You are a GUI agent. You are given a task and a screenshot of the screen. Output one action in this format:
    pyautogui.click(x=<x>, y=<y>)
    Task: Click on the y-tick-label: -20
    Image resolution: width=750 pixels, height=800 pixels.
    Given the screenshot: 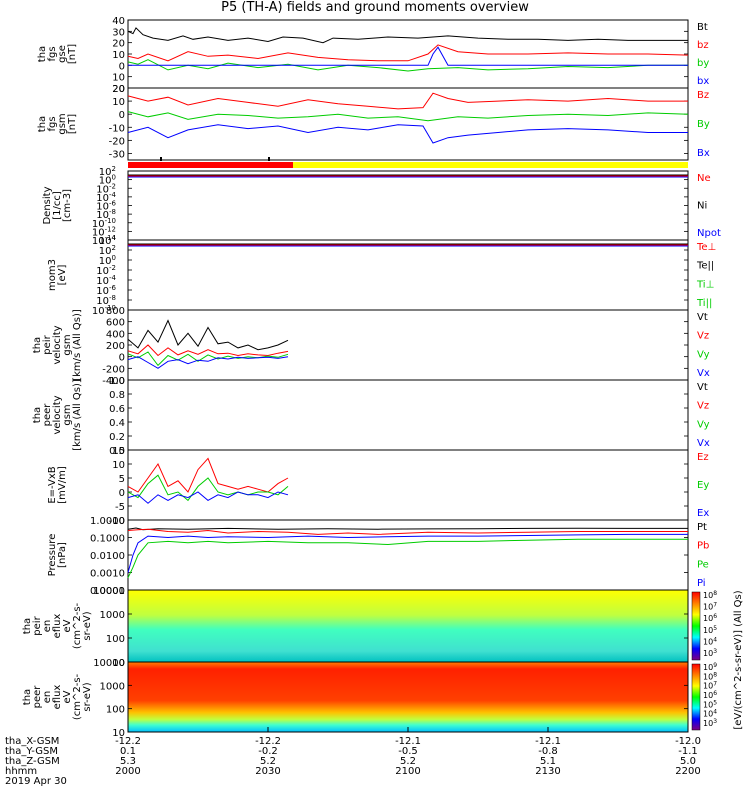 What is the action you would take?
    pyautogui.click(x=117, y=141)
    